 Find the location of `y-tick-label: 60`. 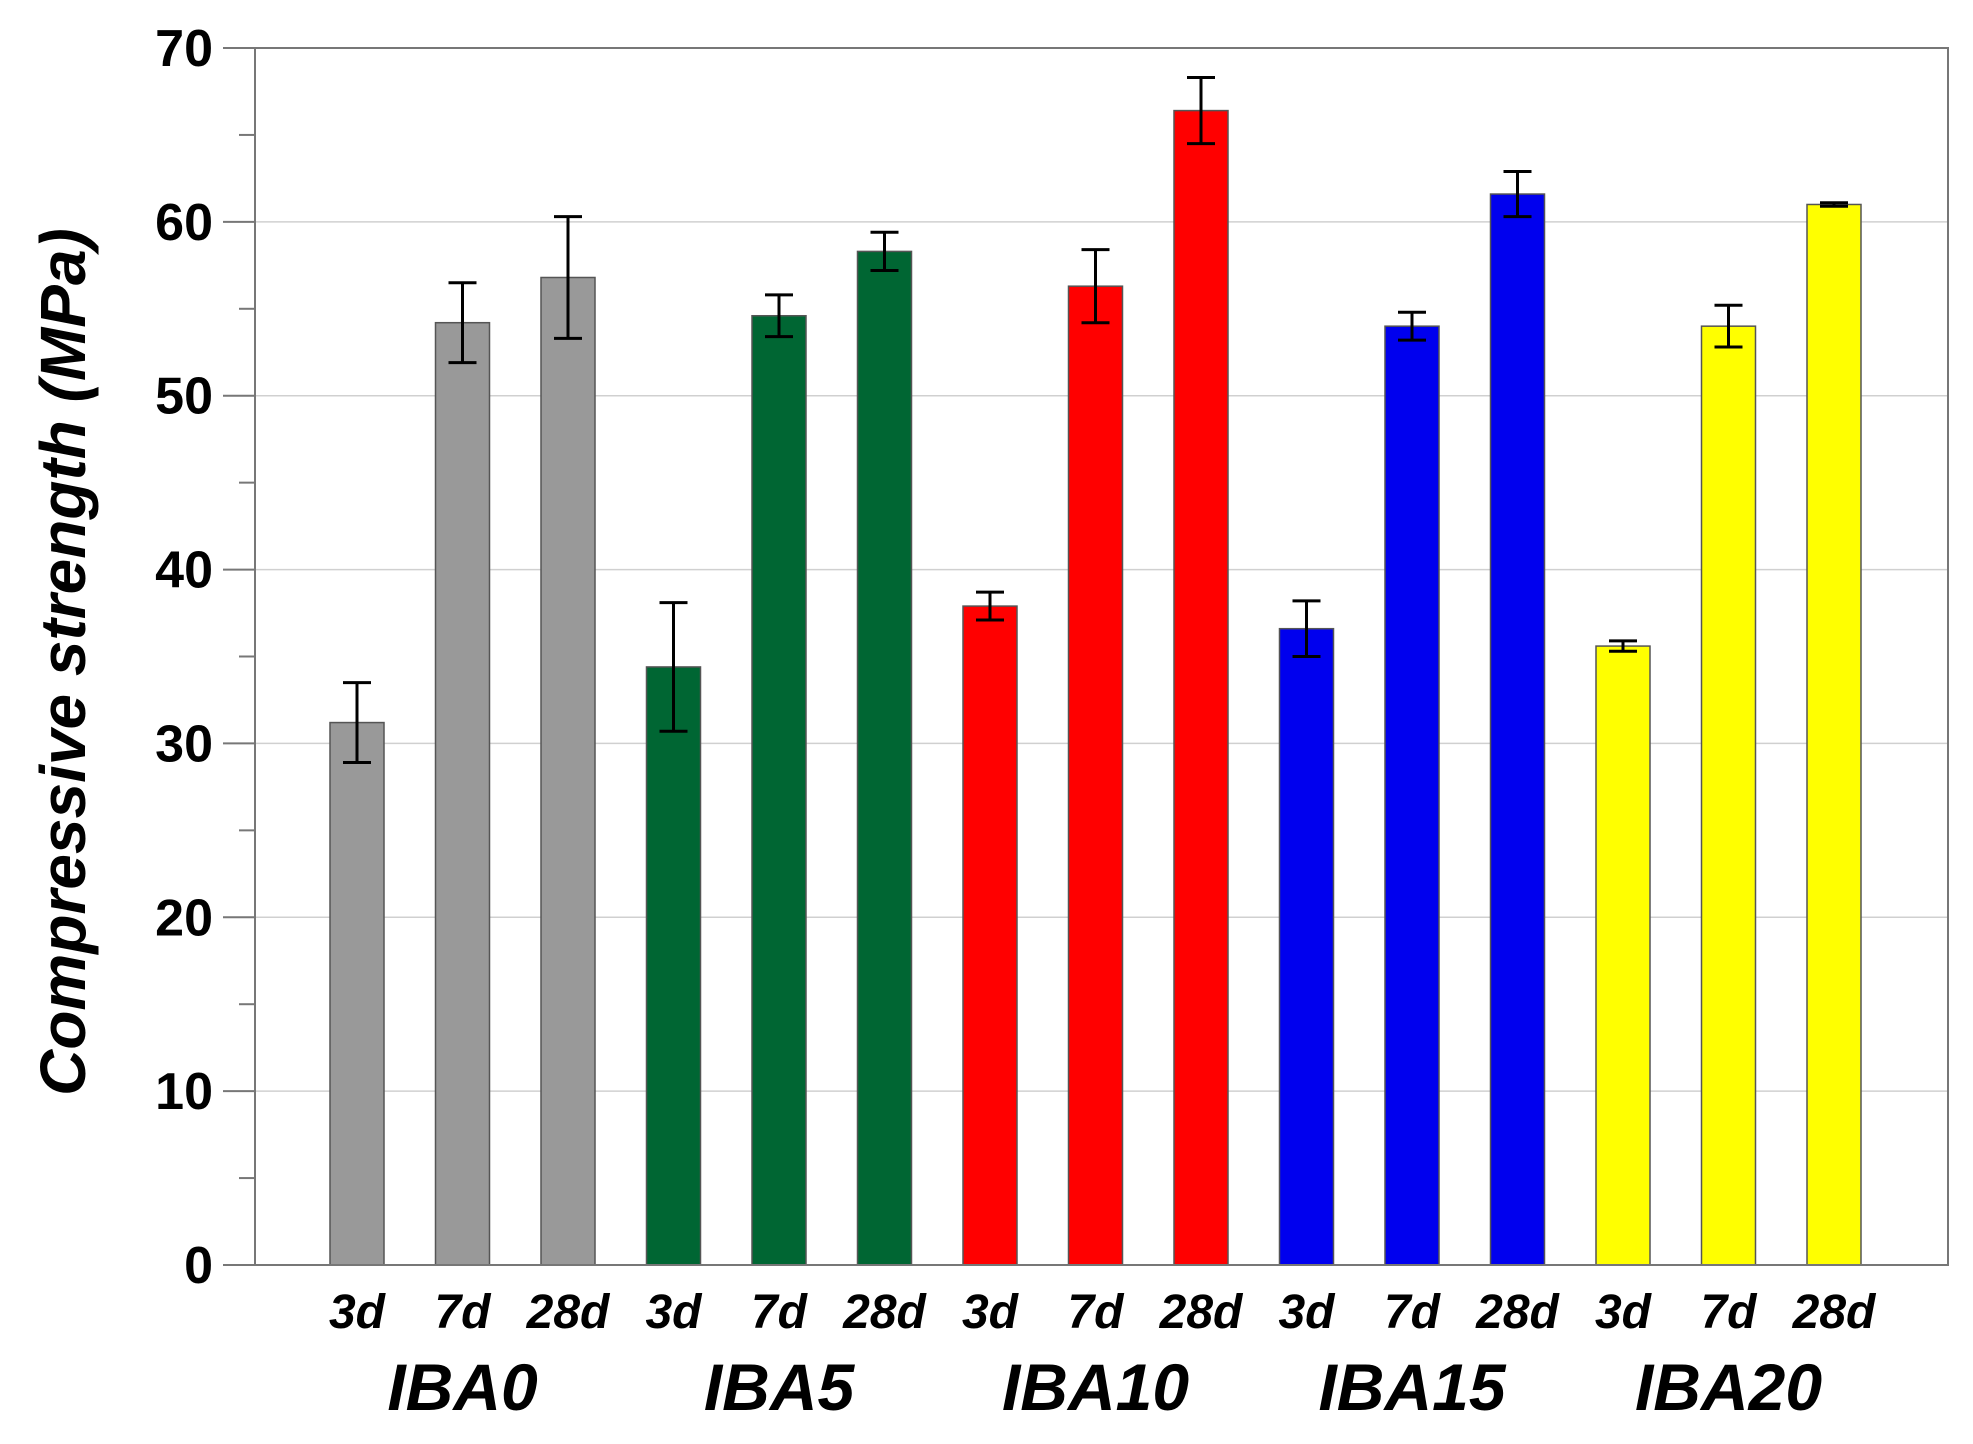

y-tick-label: 60 is located at coordinates (184, 223).